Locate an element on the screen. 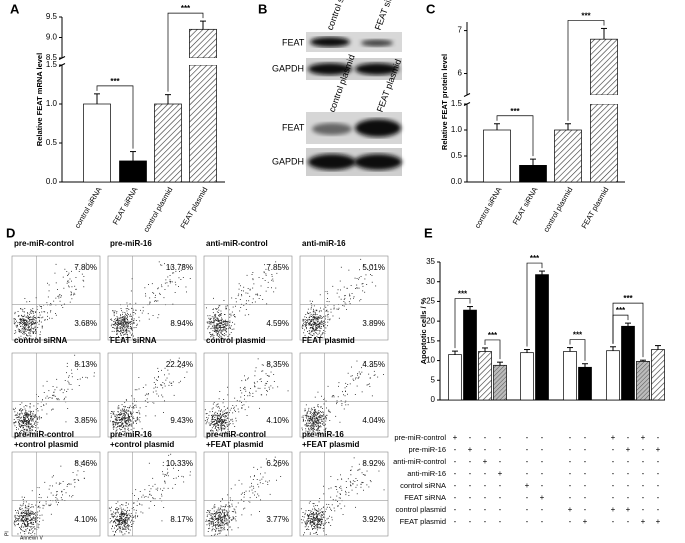 This screenshot has width=685, height=543. treatment-mark: + is located at coordinates (628, 449).